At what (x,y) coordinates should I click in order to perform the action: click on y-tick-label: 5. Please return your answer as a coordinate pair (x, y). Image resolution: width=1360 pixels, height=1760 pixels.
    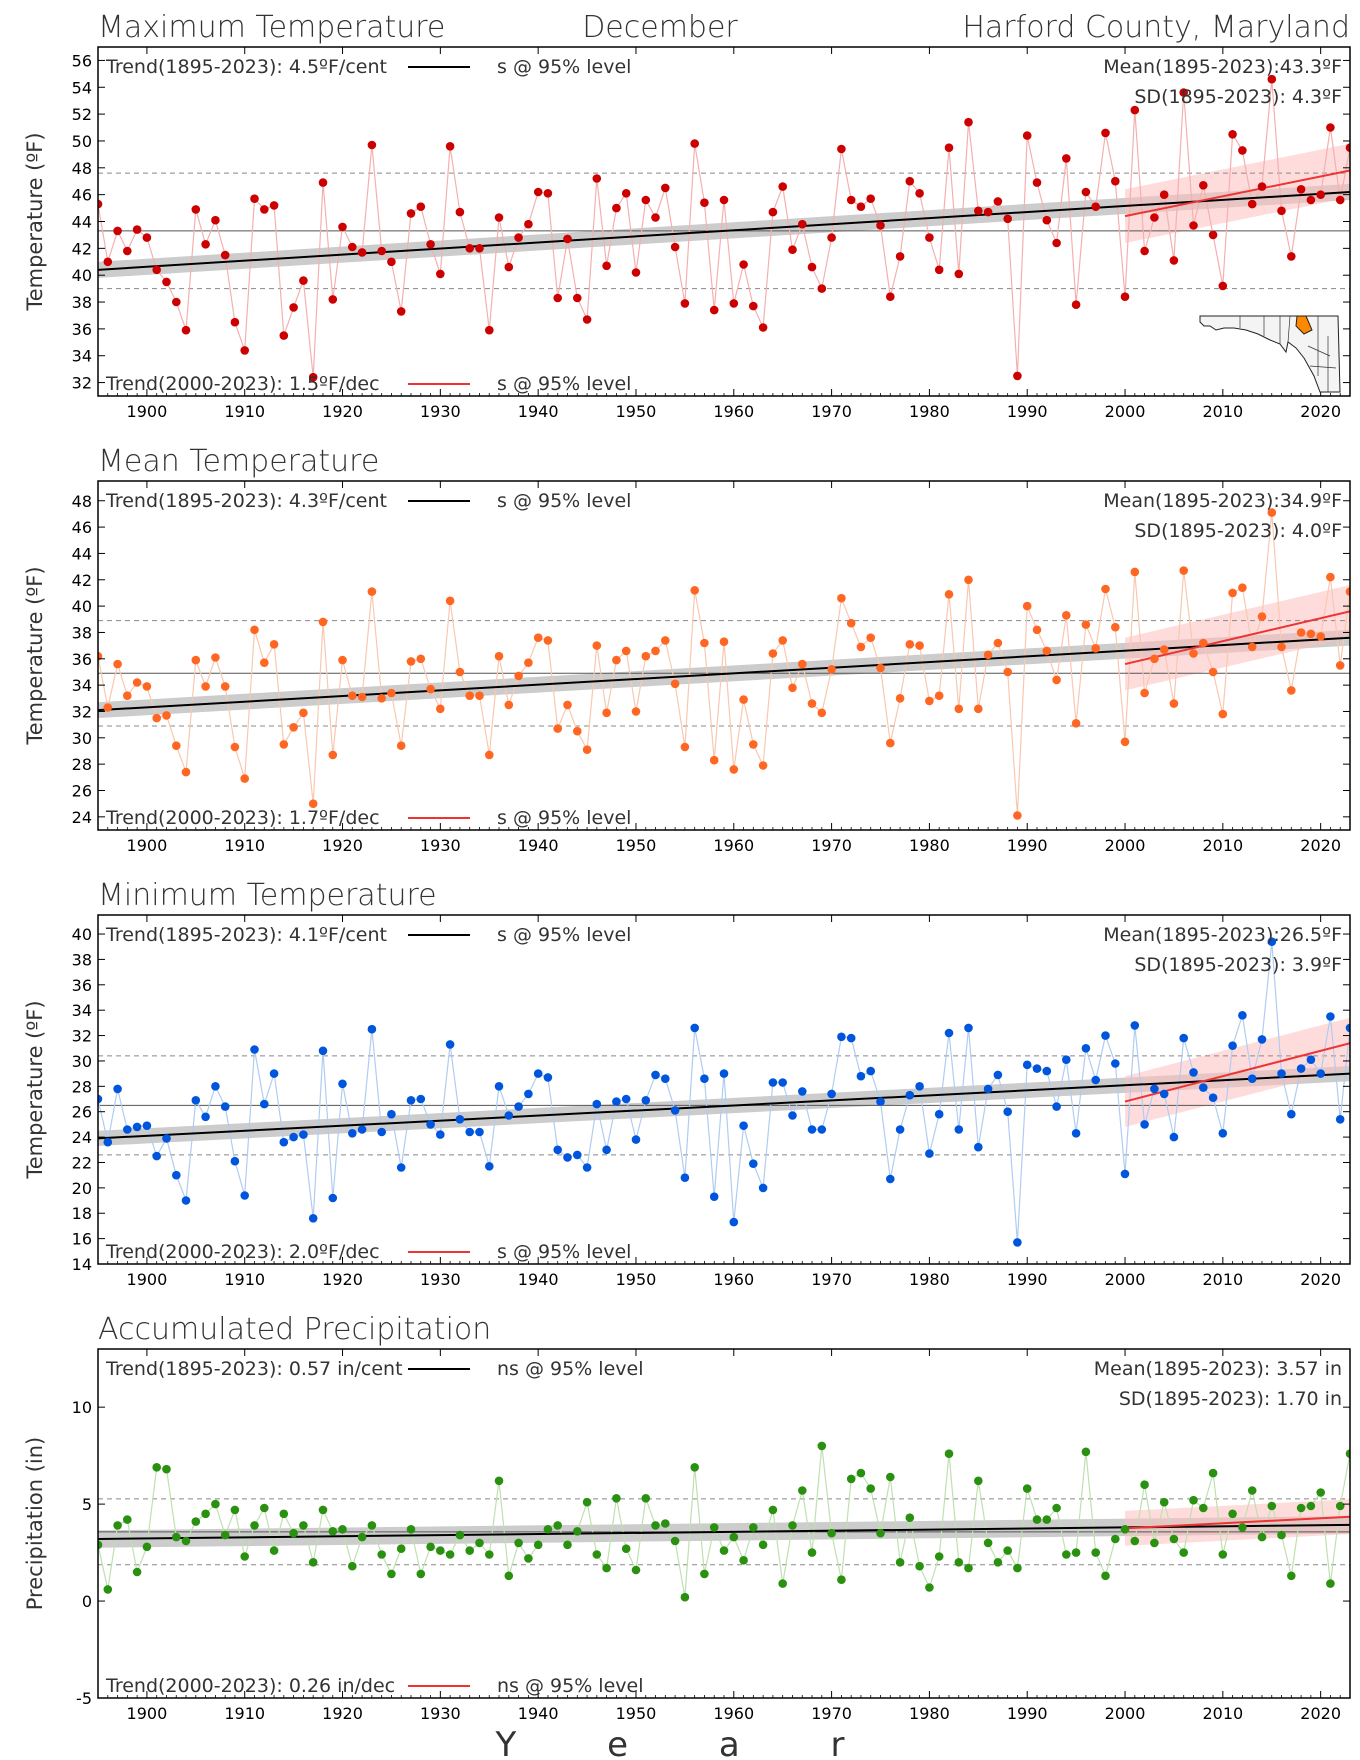
    Looking at the image, I should click on (87, 1504).